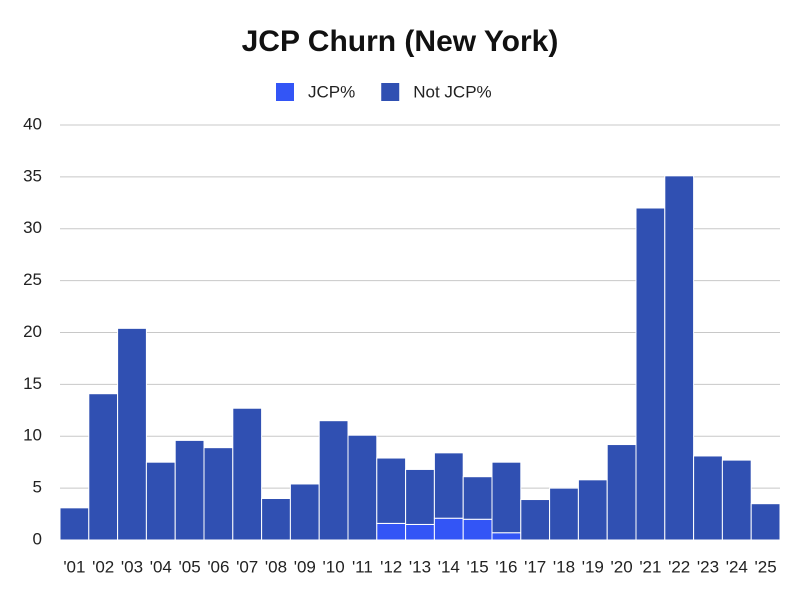 This screenshot has width=800, height=600. What do you see at coordinates (391, 566) in the screenshot?
I see `x-tick-label: '12` at bounding box center [391, 566].